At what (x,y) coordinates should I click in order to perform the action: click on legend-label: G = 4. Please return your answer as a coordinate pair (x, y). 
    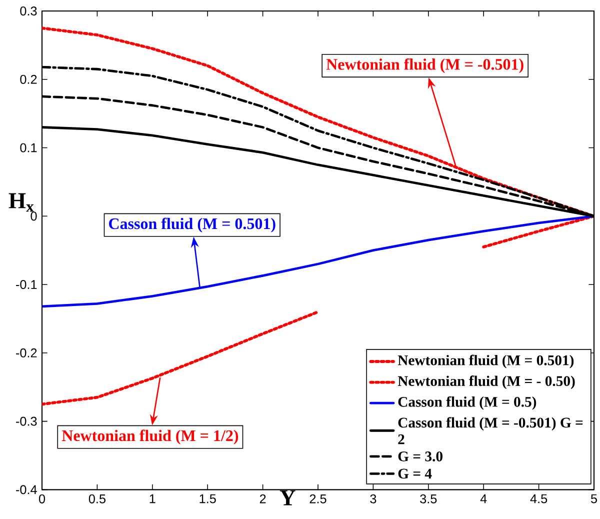
    Looking at the image, I should click on (415, 473).